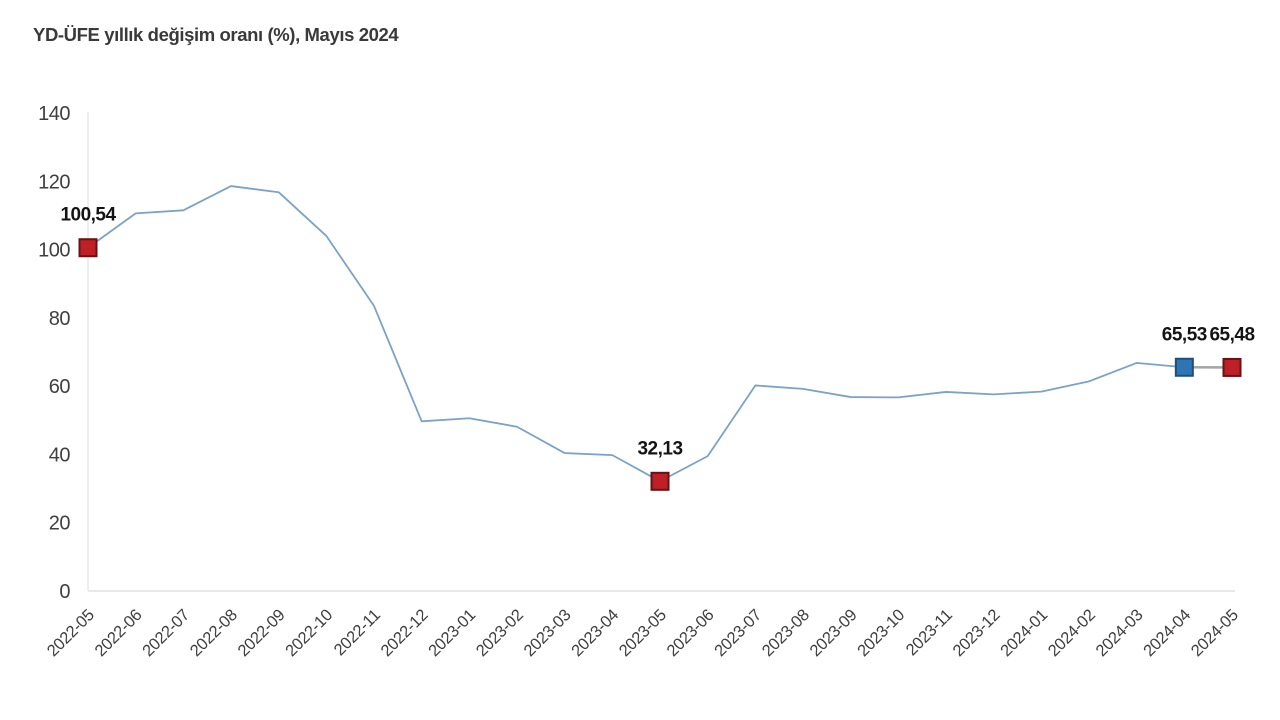 This screenshot has height=720, width=1280. What do you see at coordinates (60, 524) in the screenshot?
I see `y-axis-tick-label: 20` at bounding box center [60, 524].